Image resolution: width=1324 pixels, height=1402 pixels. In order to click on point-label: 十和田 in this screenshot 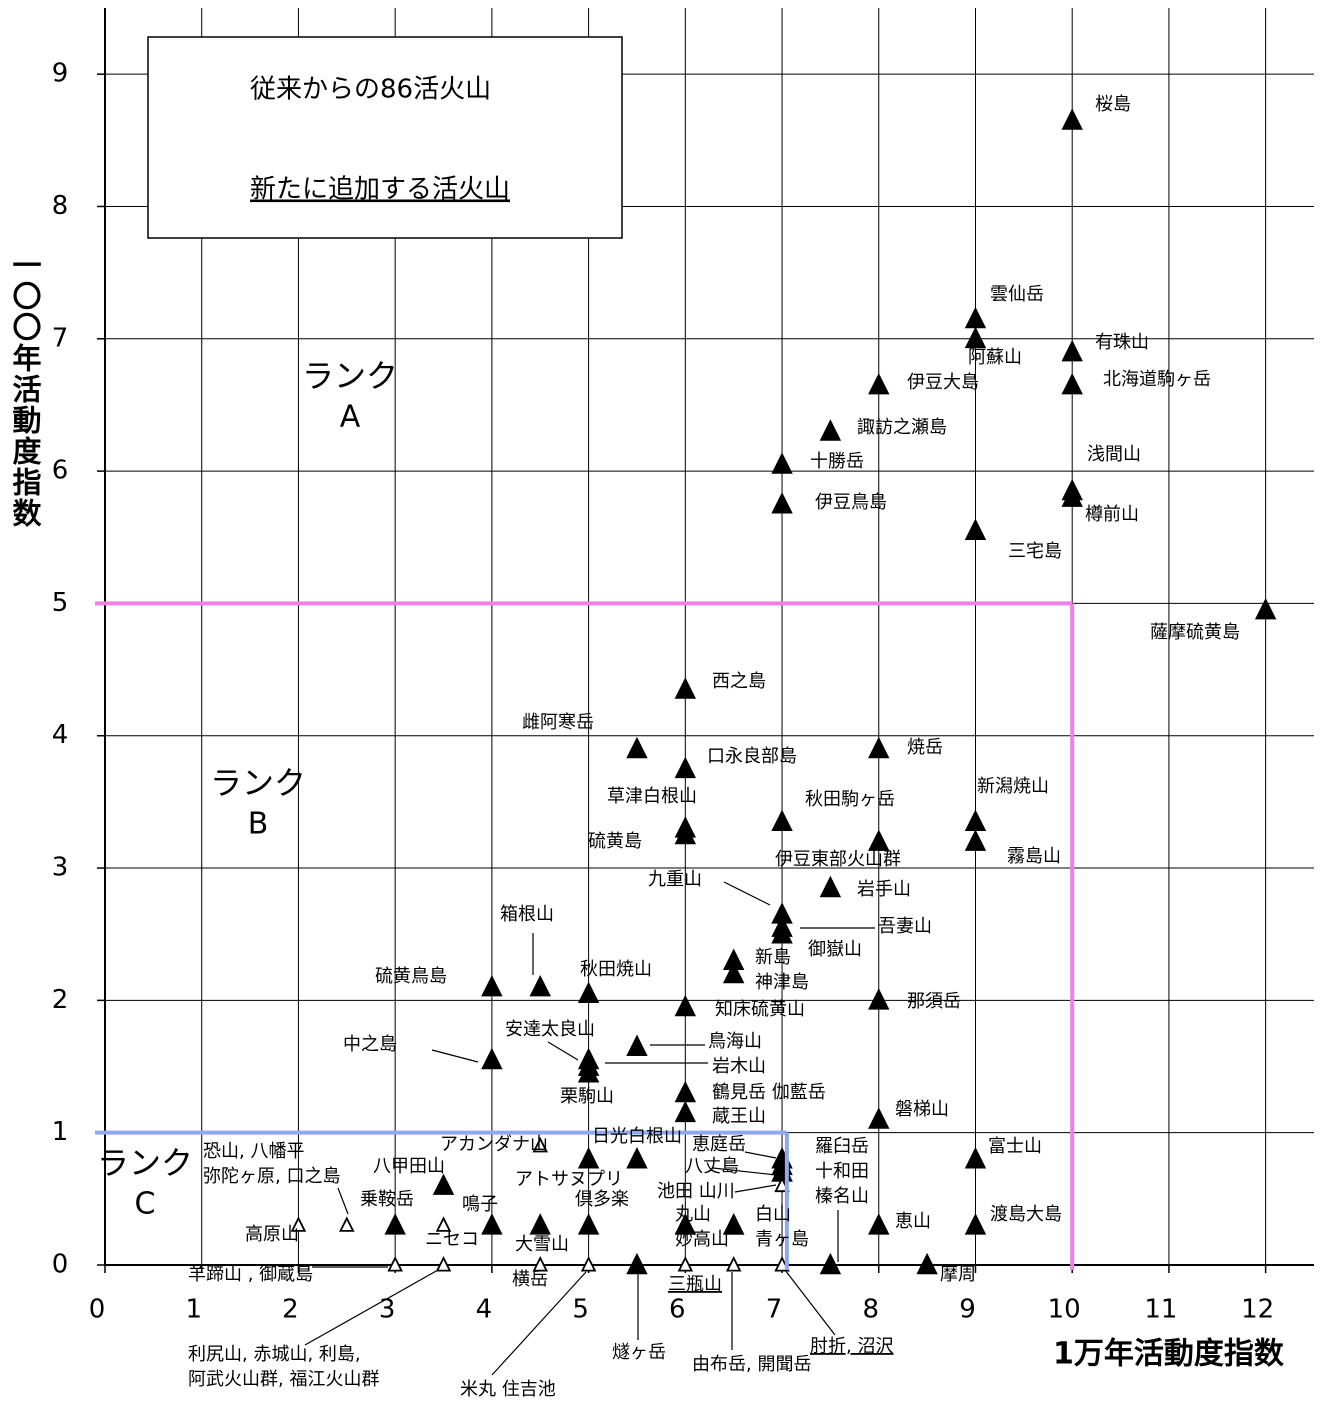, I will do `click(842, 1171)`.